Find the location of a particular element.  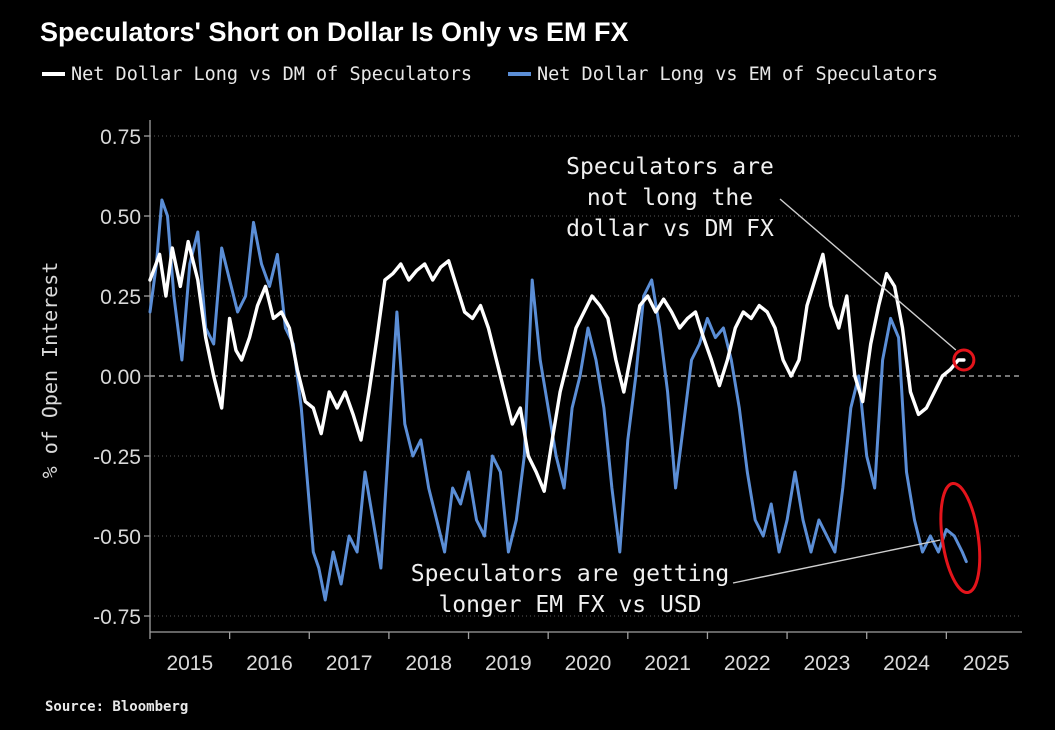

x-tick-label: 2022 is located at coordinates (747, 663).